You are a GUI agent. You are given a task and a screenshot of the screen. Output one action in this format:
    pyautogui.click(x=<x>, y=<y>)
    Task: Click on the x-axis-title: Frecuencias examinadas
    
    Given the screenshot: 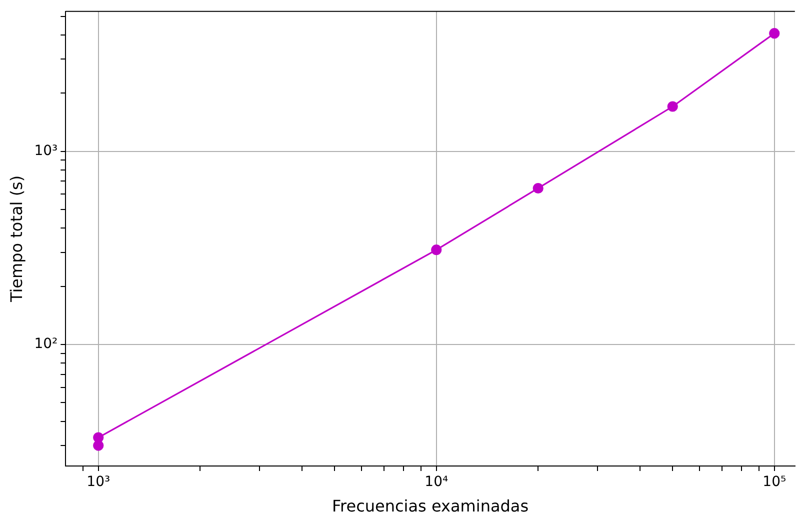 What is the action you would take?
    pyautogui.click(x=430, y=506)
    